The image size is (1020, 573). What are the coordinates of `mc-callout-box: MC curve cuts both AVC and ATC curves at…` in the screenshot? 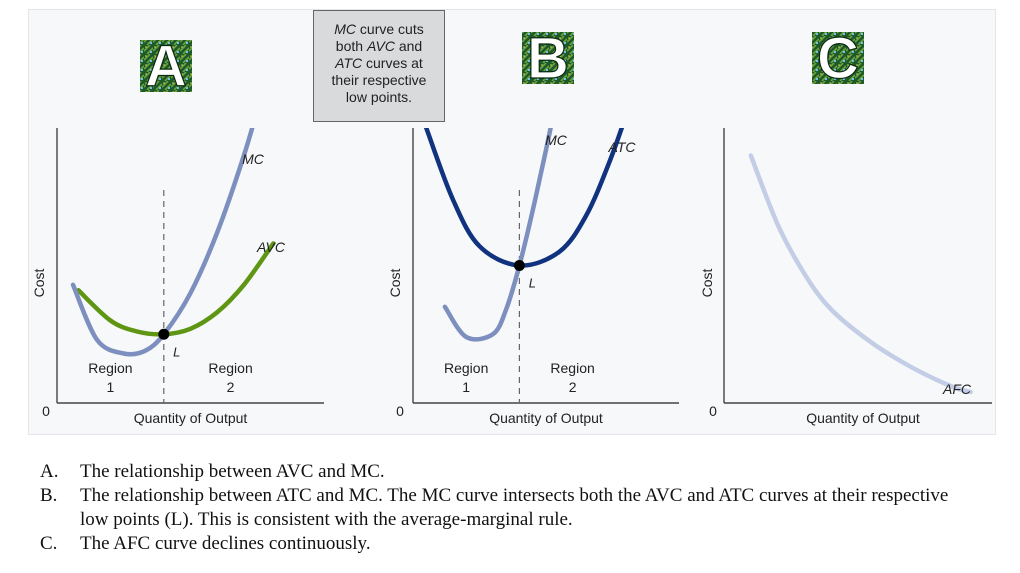 It's located at (379, 66).